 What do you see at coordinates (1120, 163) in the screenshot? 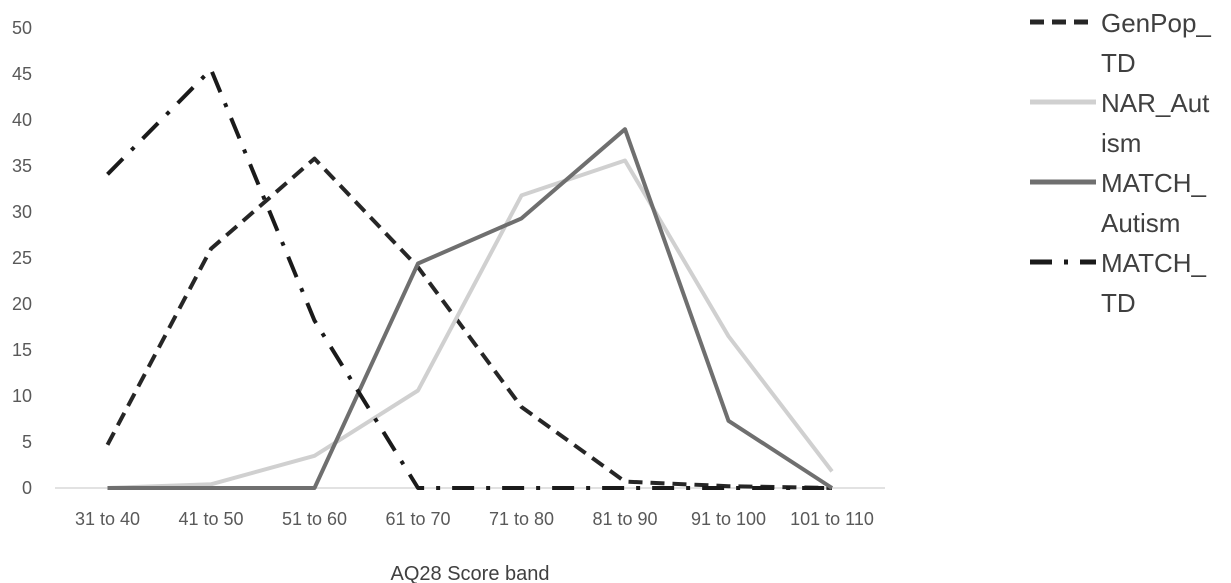
I see `legend: GenPop_ TD NAR_Autism MATCH_ Autism MATCH_ TD` at bounding box center [1120, 163].